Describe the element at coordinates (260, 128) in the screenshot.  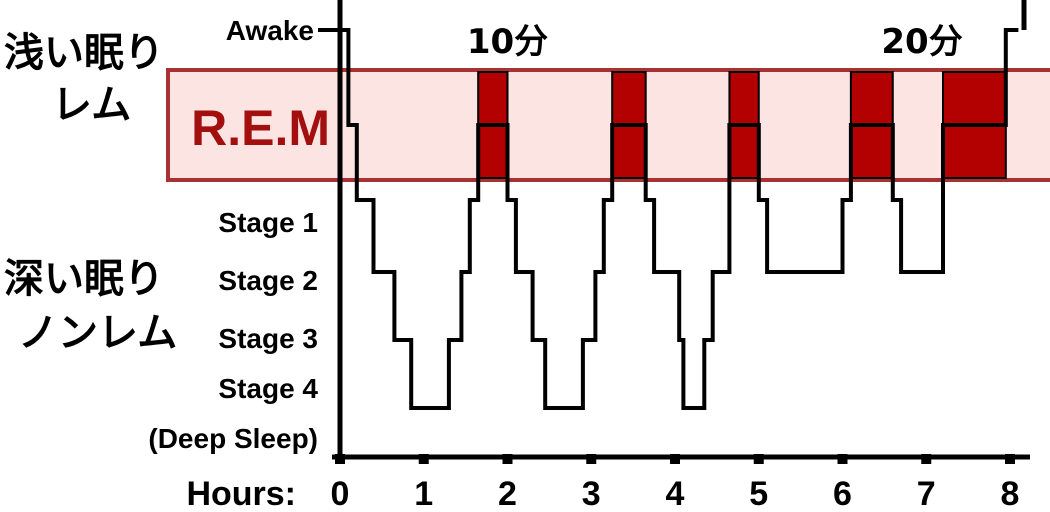
I see `y-label-rem: R.E.M` at that location.